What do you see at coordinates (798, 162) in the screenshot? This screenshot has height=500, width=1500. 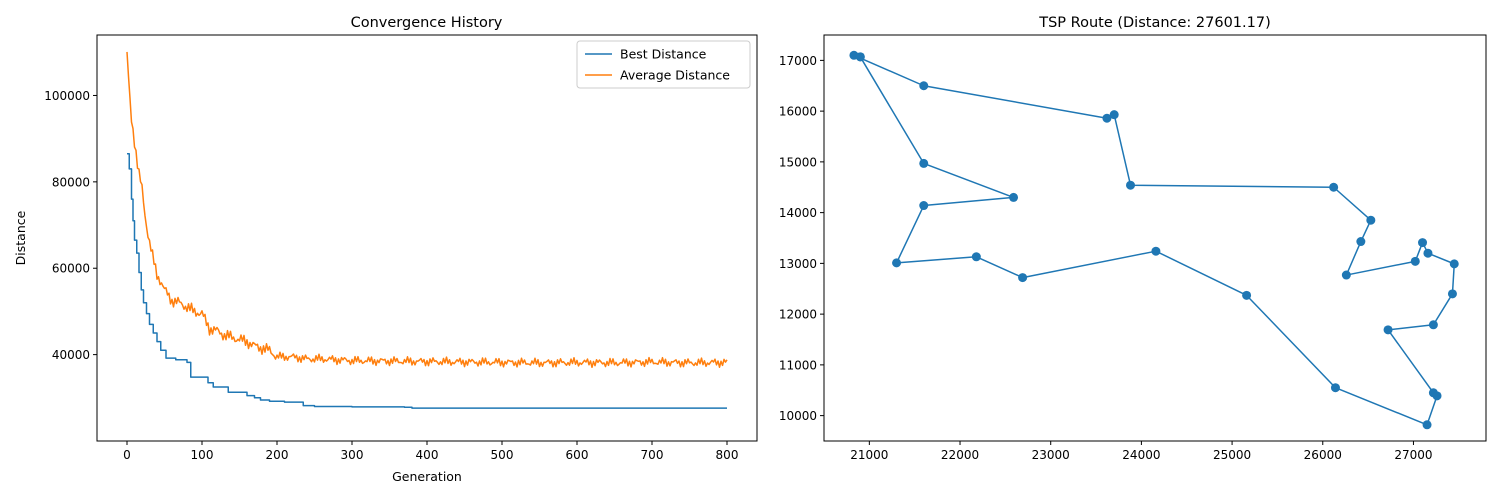 I see `y-tick-label: 15000` at bounding box center [798, 162].